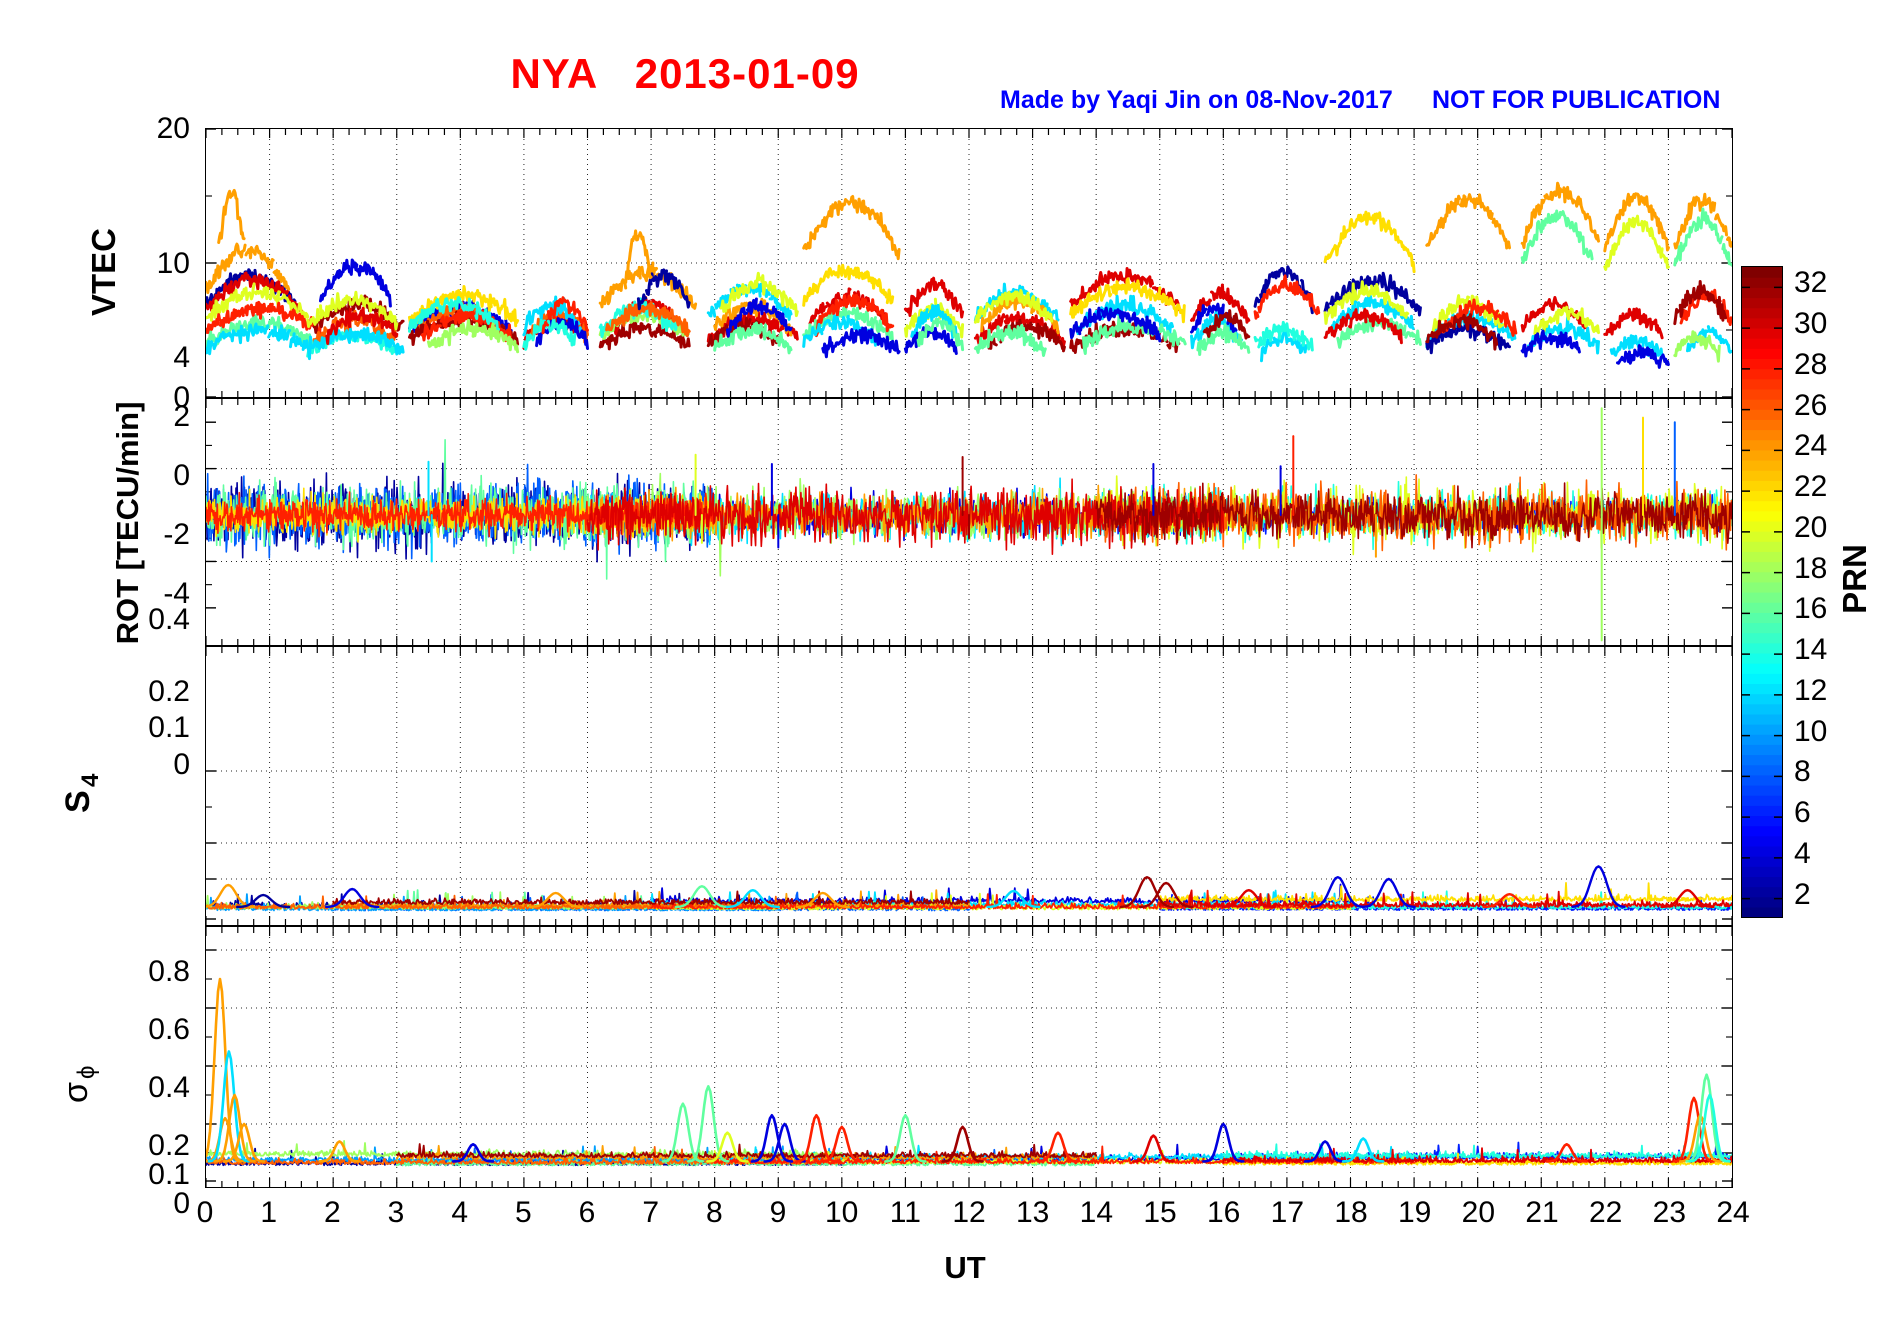 The width and height of the screenshot is (1904, 1330). Describe the element at coordinates (905, 1212) in the screenshot. I see `x-tick-11: 11` at that location.